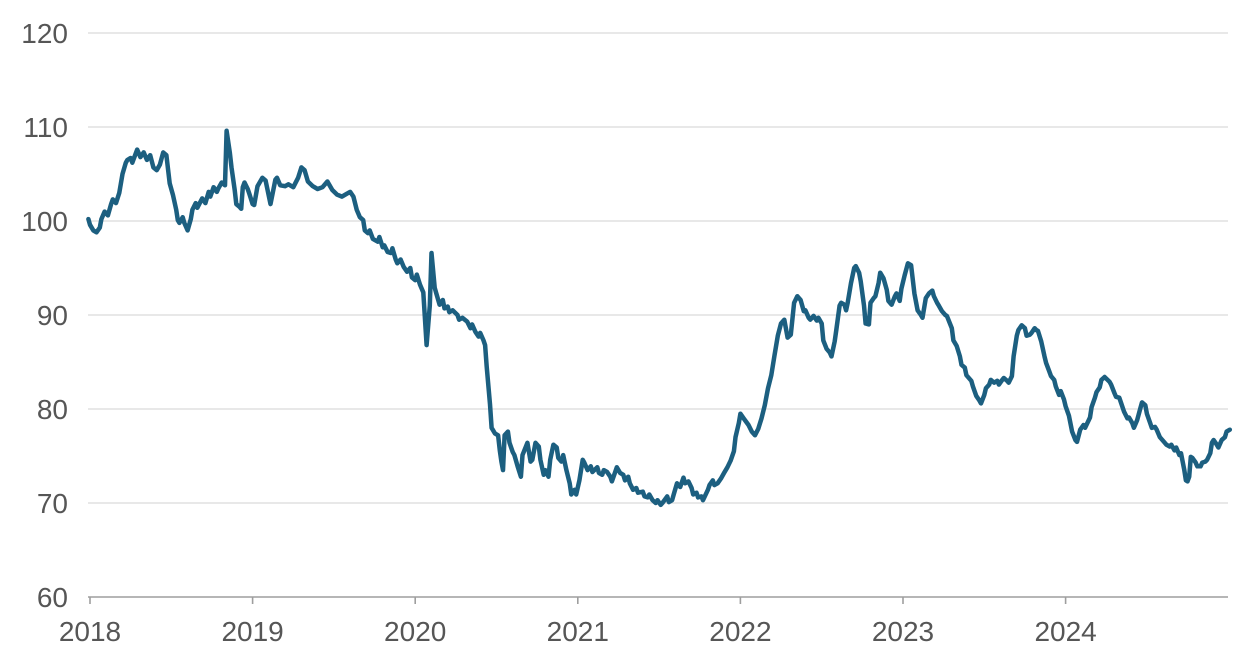 The width and height of the screenshot is (1260, 667). Describe the element at coordinates (252, 631) in the screenshot. I see `x-axis-label-2019: 2019` at that location.